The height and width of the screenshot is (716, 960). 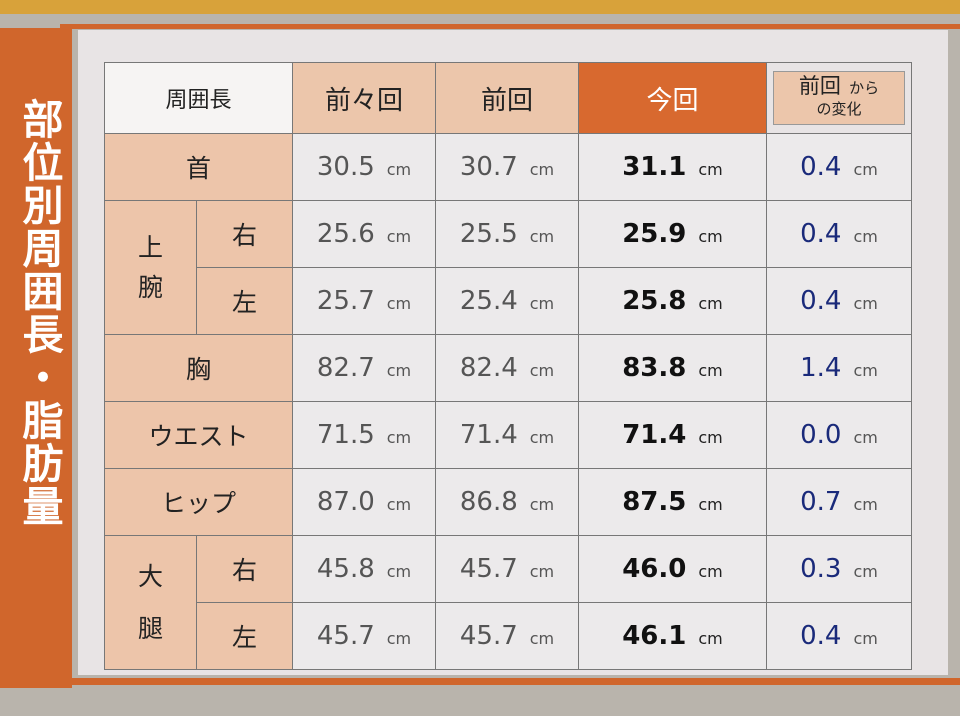 I want to click on table-row: 胸 82.7 cm 82.4 cm 83.8 cm 1.4 cm, so click(x=508, y=368).